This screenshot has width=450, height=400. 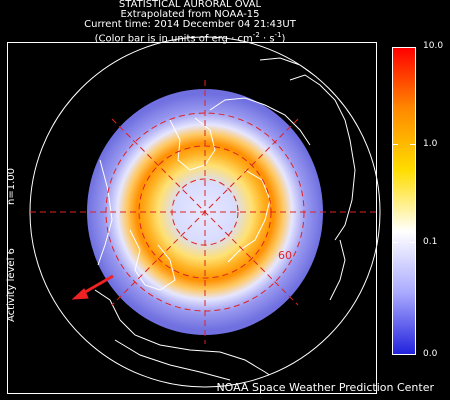 I want to click on n-value-label: n=1.00, so click(x=11, y=186).